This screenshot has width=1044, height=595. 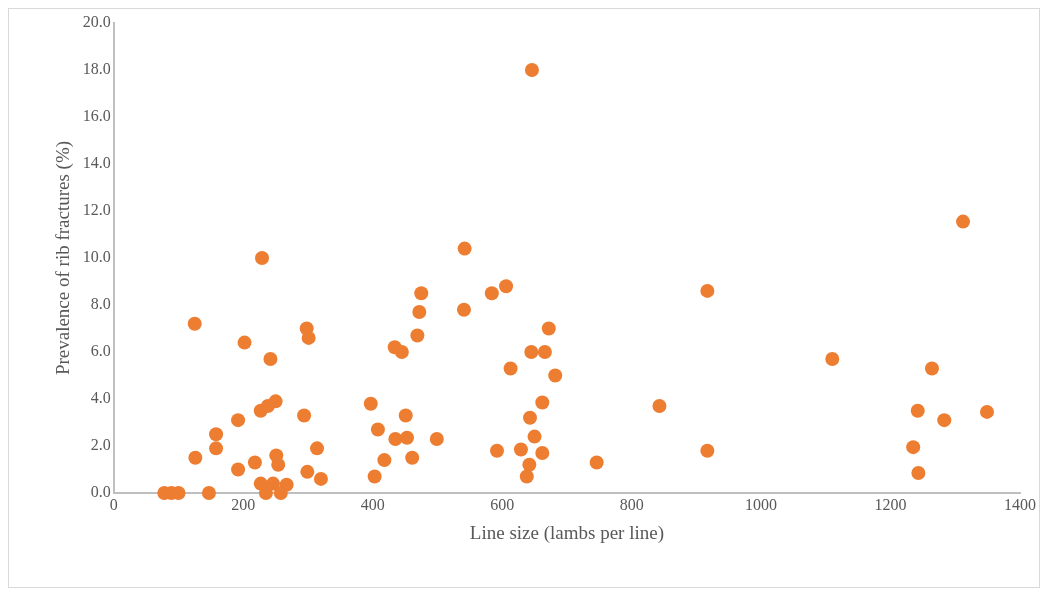 I want to click on y-tick-label: 10.0, so click(x=96, y=257).